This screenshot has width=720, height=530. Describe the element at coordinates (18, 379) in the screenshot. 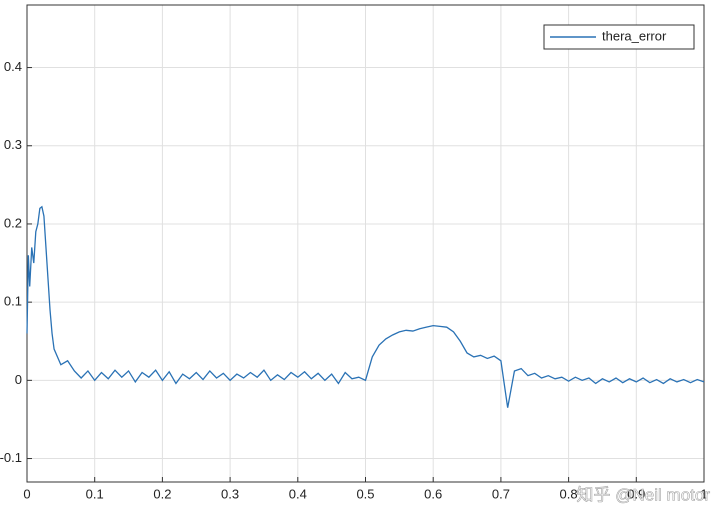

I see `y-tick-label: 0` at that location.